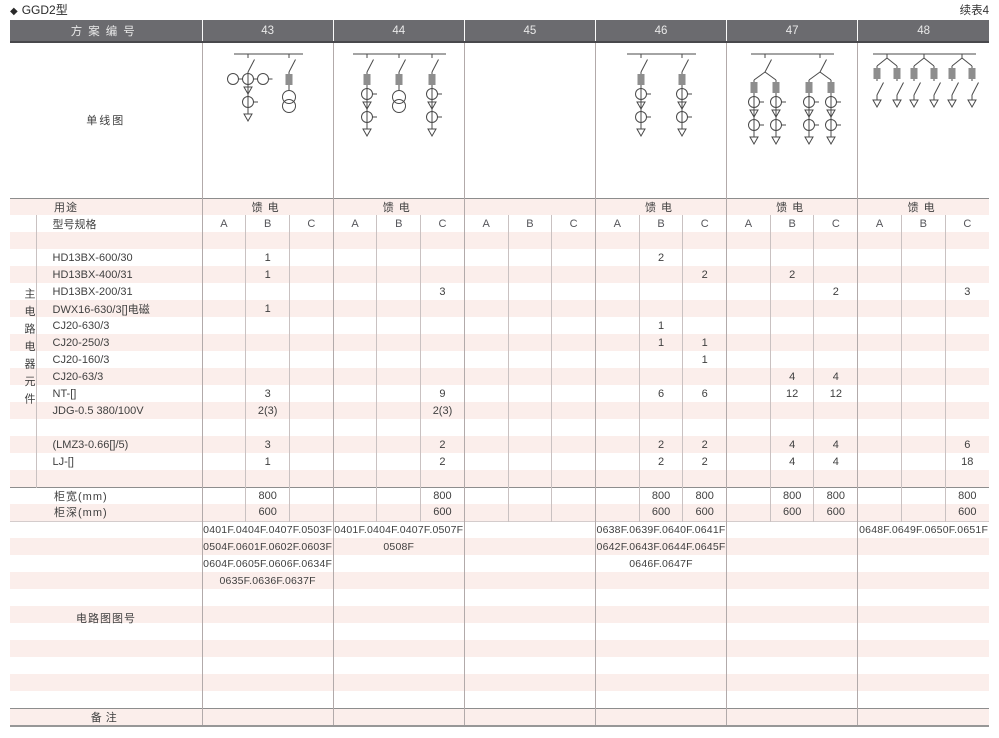 This screenshot has width=999, height=738. What do you see at coordinates (660, 614) in the screenshot?
I see `circuit-number-cell-46-r6` at bounding box center [660, 614].